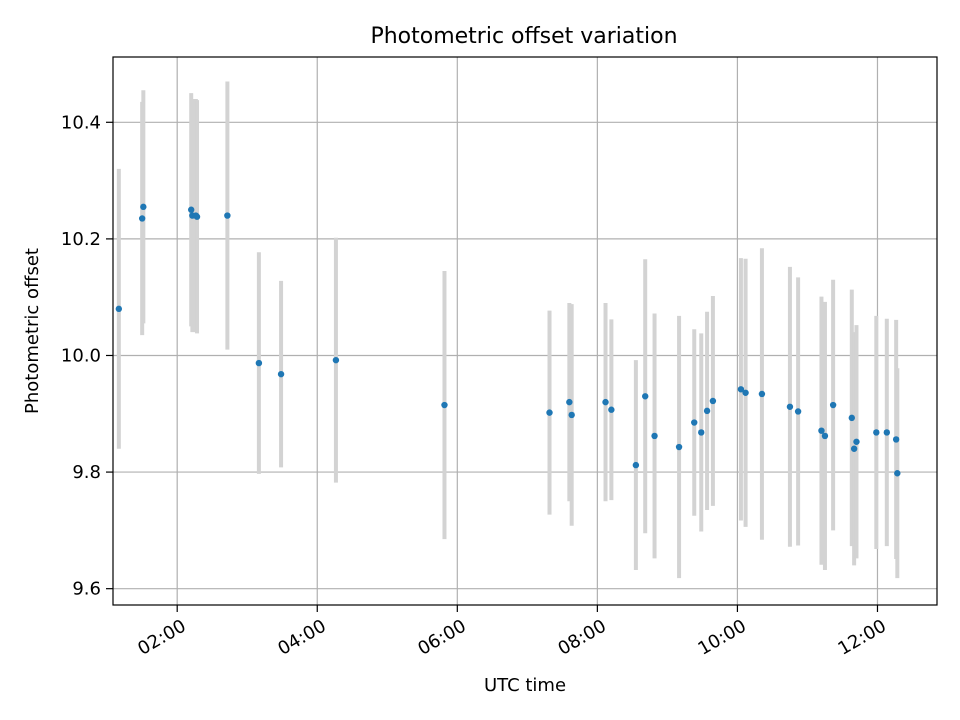 The image size is (960, 720). What do you see at coordinates (525, 685) in the screenshot?
I see `x-axis-label: UTC time` at bounding box center [525, 685].